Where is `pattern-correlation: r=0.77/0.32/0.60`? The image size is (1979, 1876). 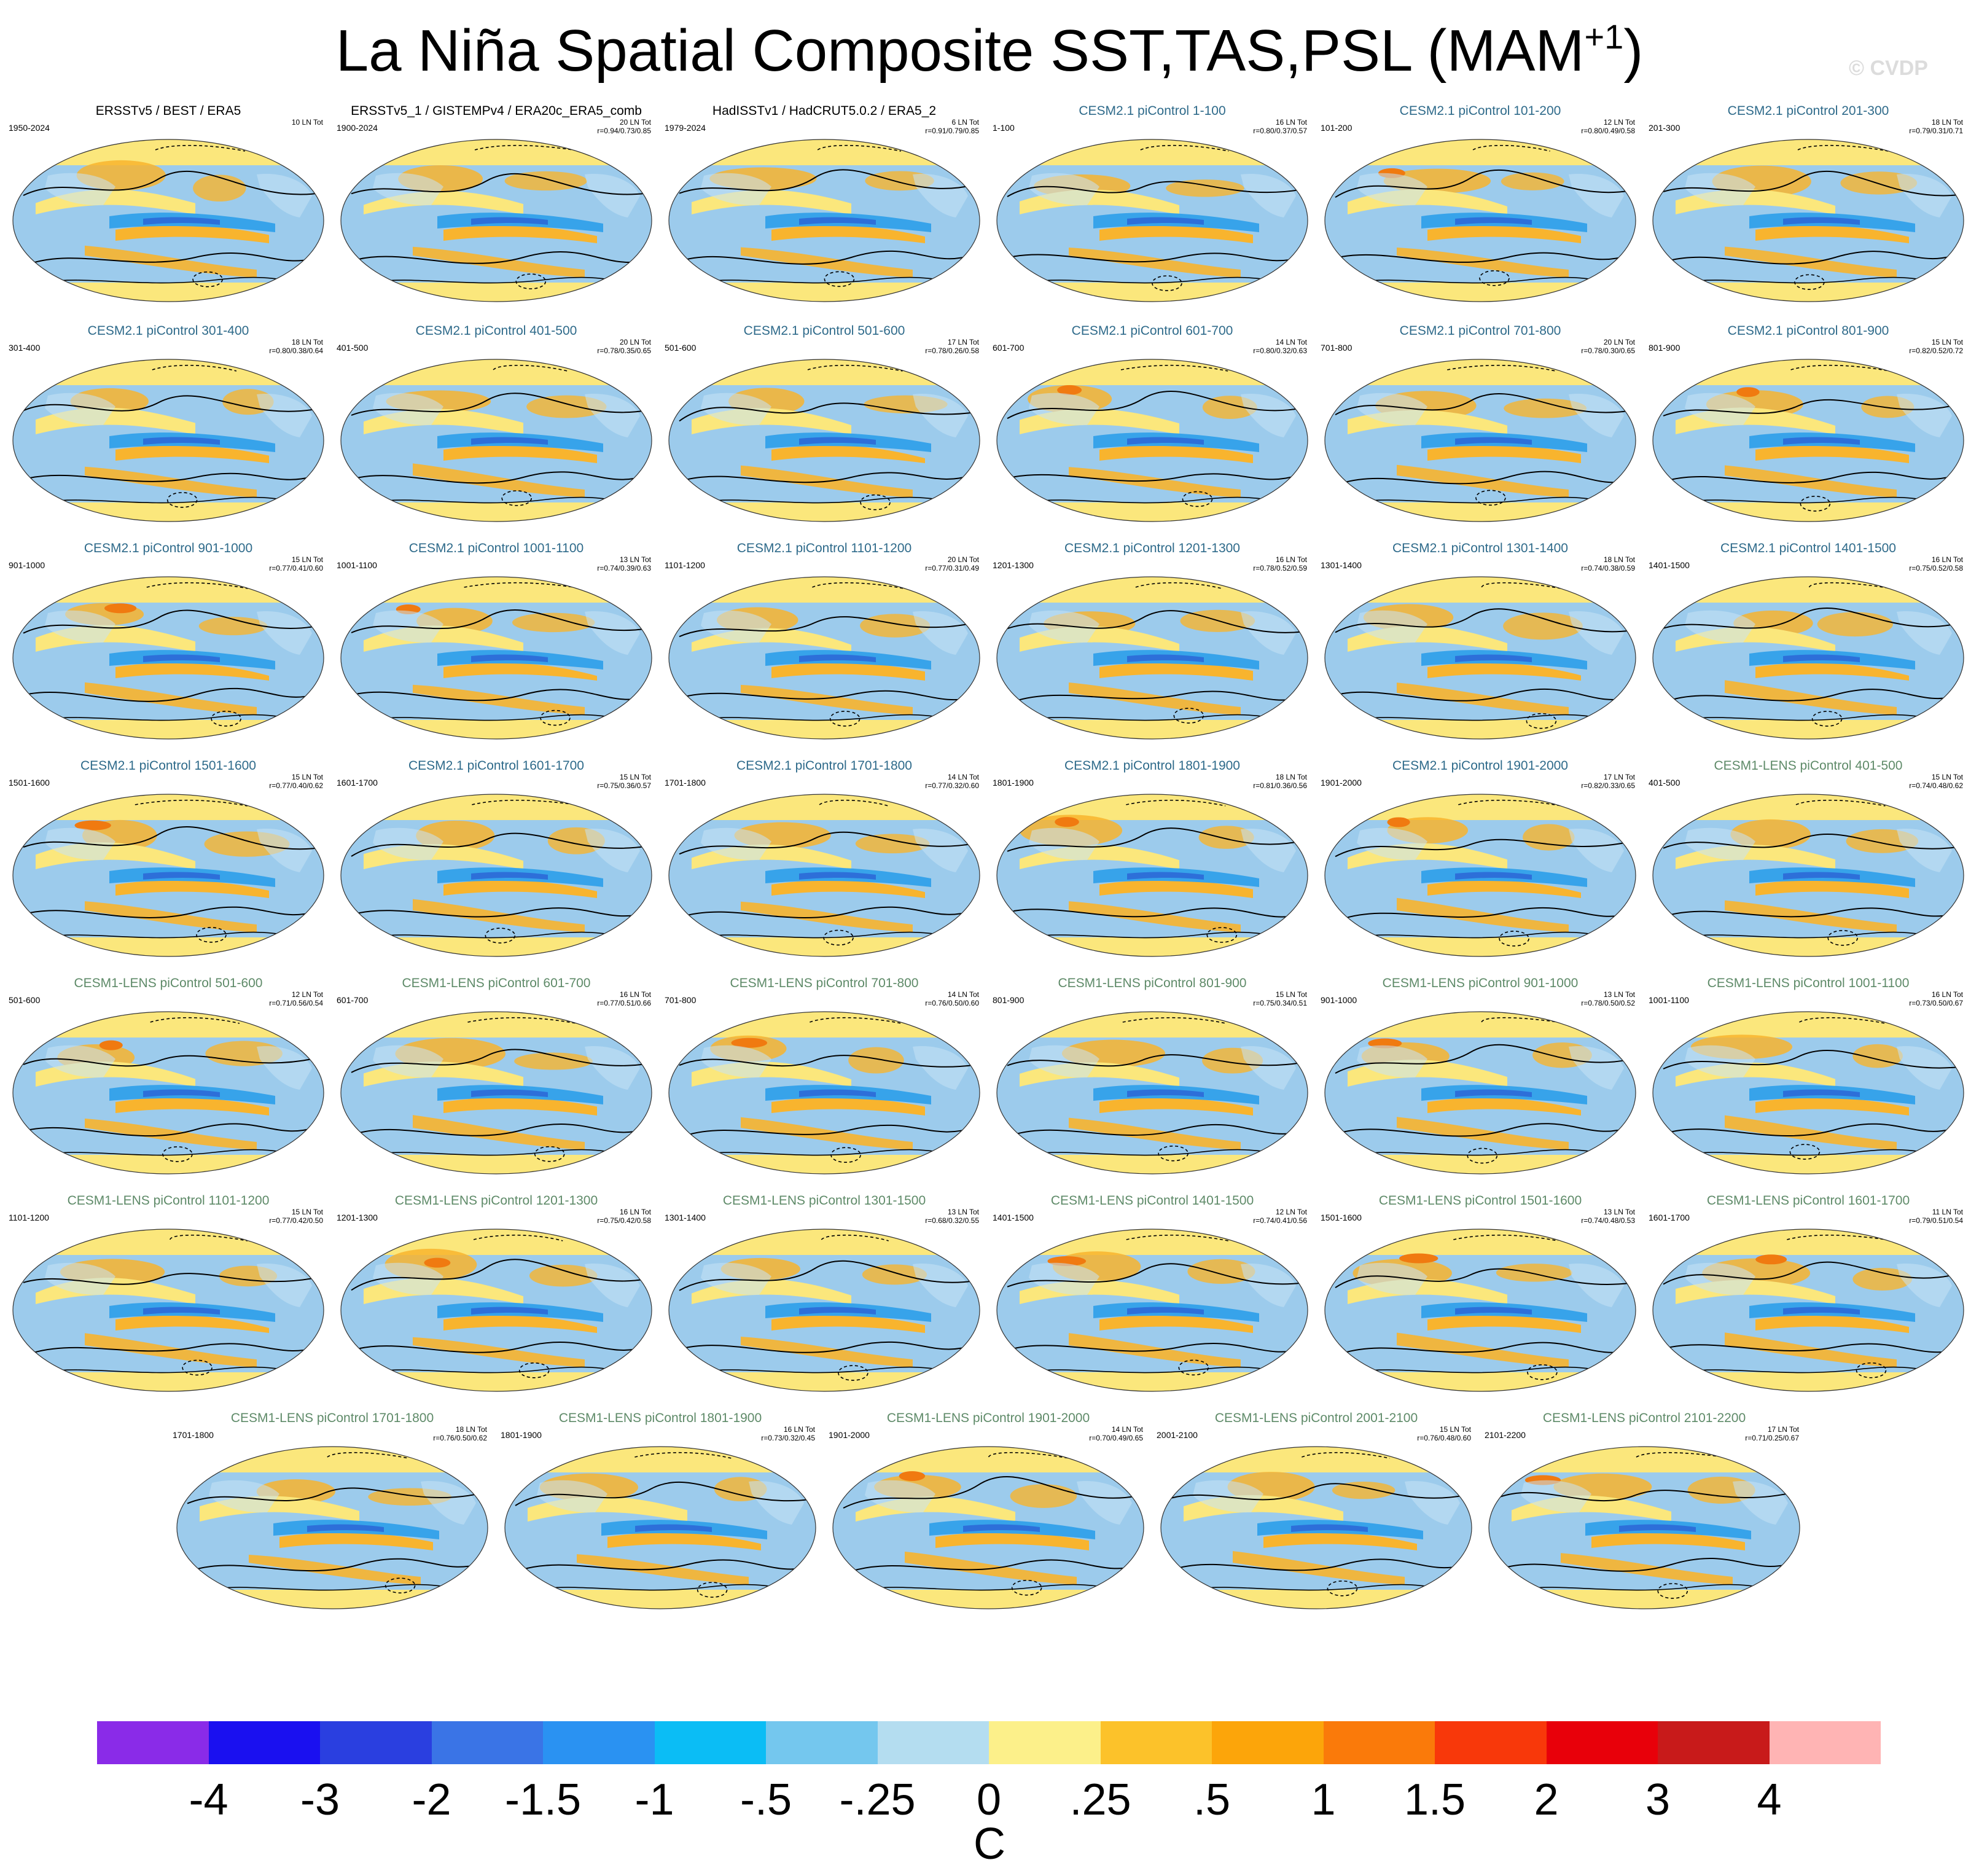 pattern-correlation: r=0.77/0.32/0.60 is located at coordinates (952, 785).